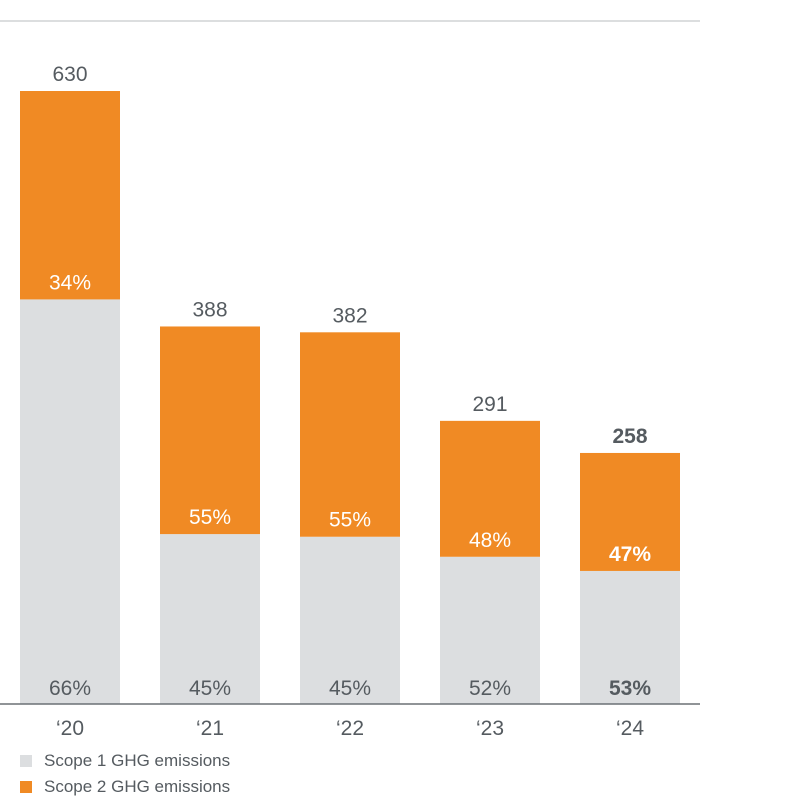 The image size is (800, 800). What do you see at coordinates (69, 74) in the screenshot?
I see `total-label: 630` at bounding box center [69, 74].